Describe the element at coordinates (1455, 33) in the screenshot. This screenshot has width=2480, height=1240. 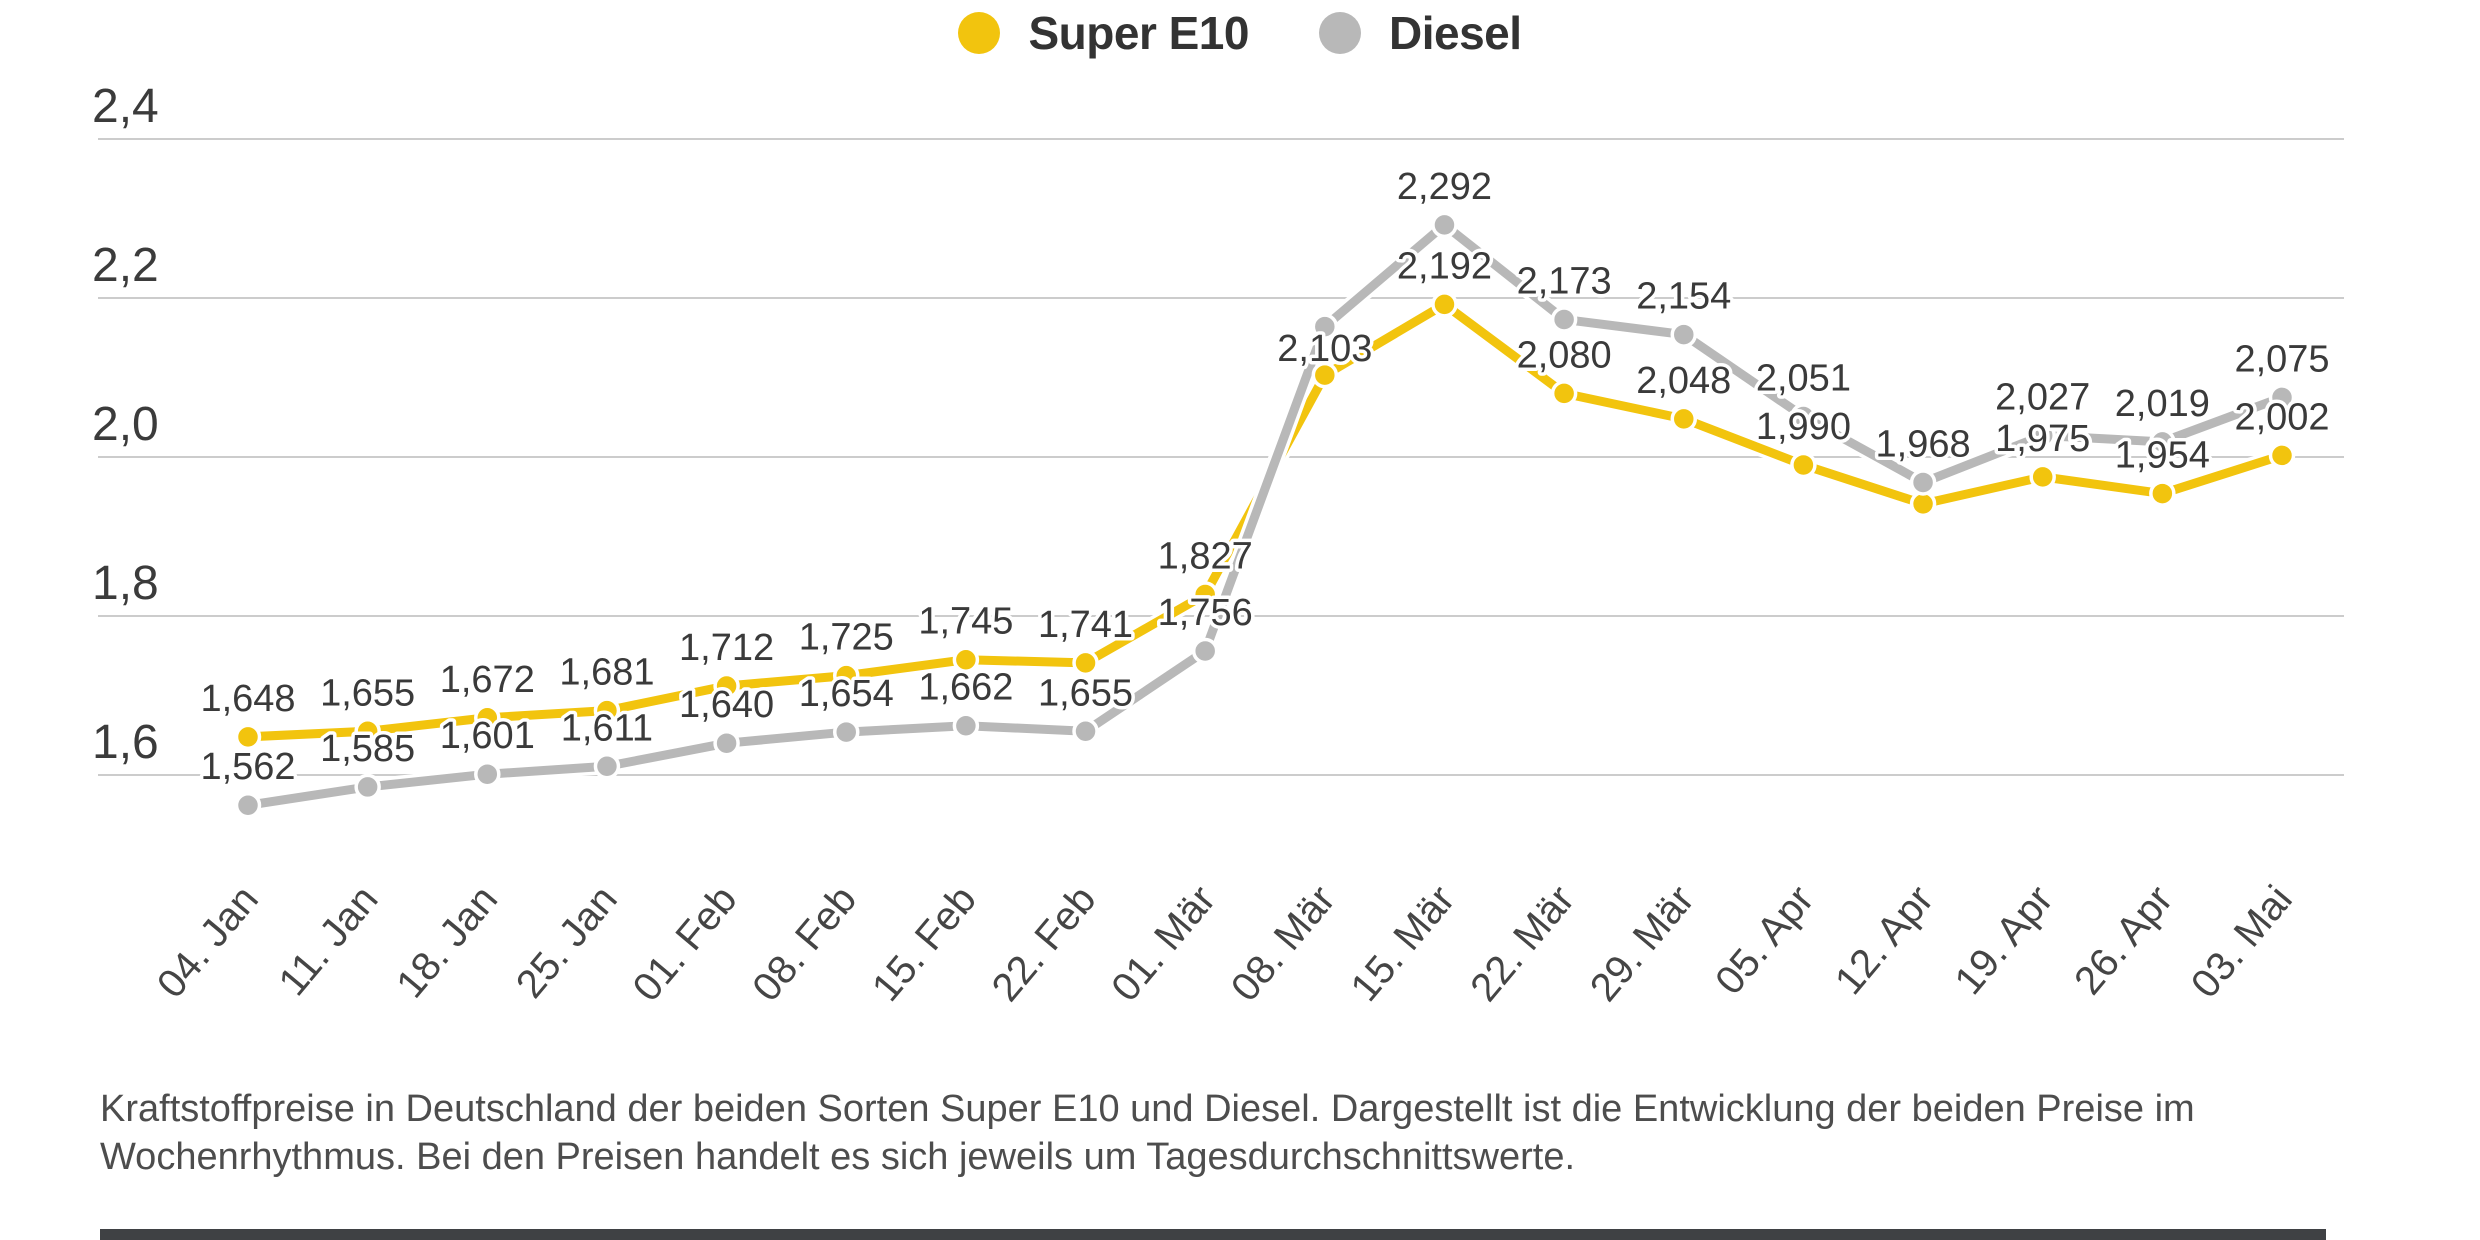
I see `legend-label: Diesel` at that location.